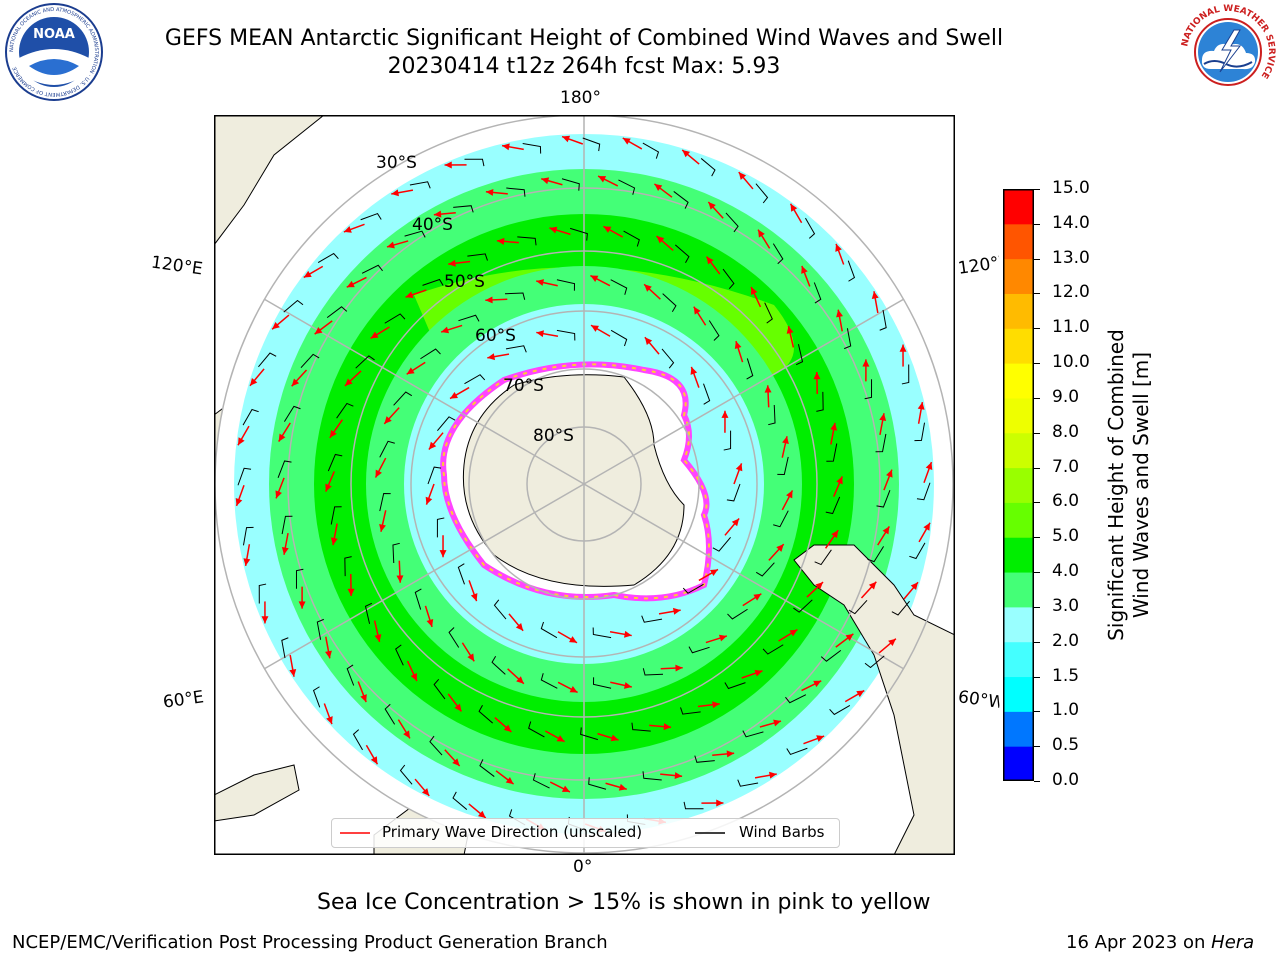 Image resolution: width=1280 pixels, height=960 pixels. Describe the element at coordinates (553, 436) in the screenshot. I see `lat-label-80s: 80°S` at that location.